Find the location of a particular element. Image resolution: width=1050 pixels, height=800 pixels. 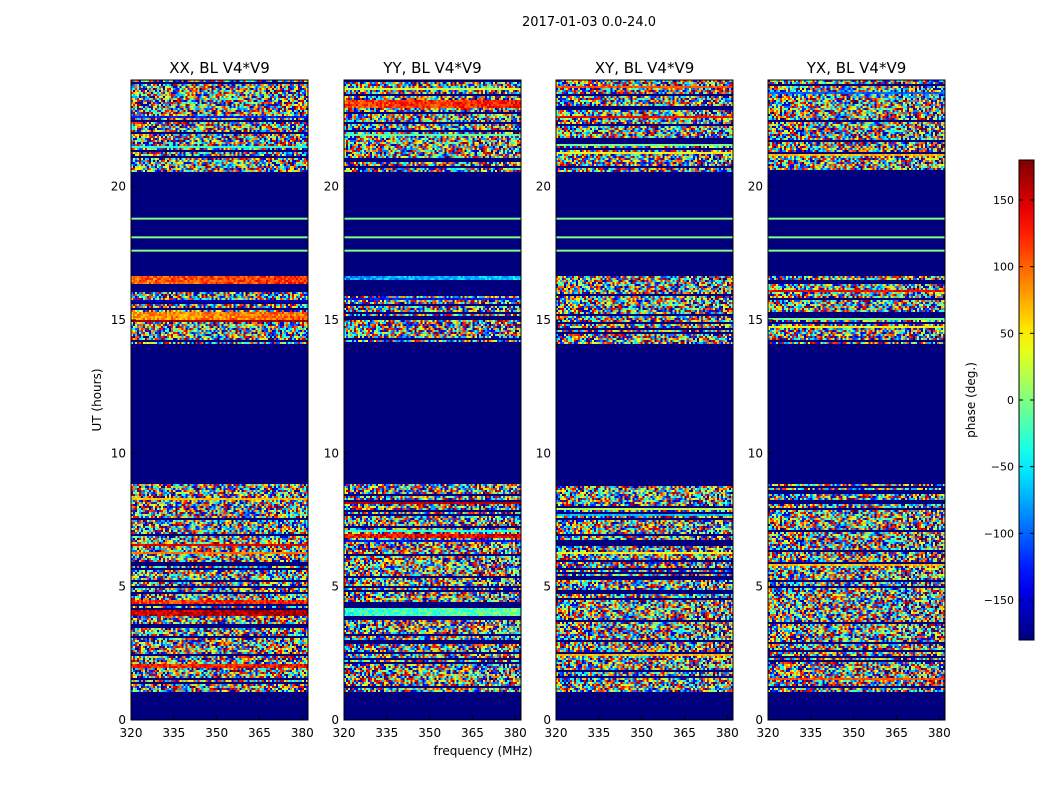

colorbar-tick-label: −100 is located at coordinates (999, 533).